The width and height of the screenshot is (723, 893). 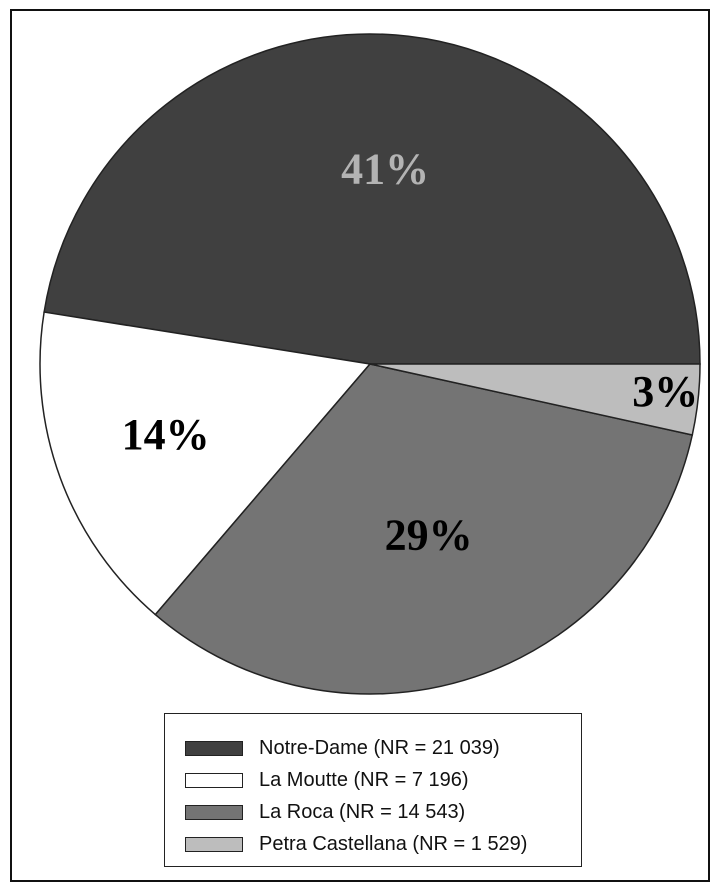 I want to click on legend-item-la-moutte: La Moutte (NR = 7 196), so click(x=373, y=780).